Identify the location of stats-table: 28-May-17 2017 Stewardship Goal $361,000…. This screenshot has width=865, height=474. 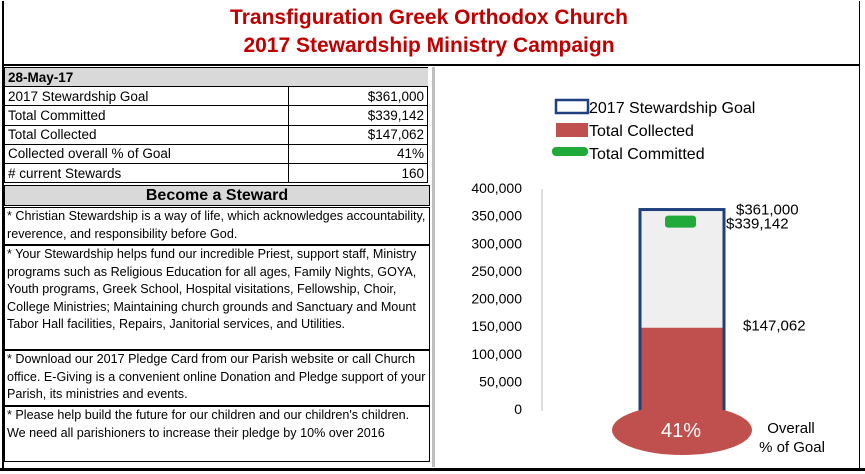
(216, 125).